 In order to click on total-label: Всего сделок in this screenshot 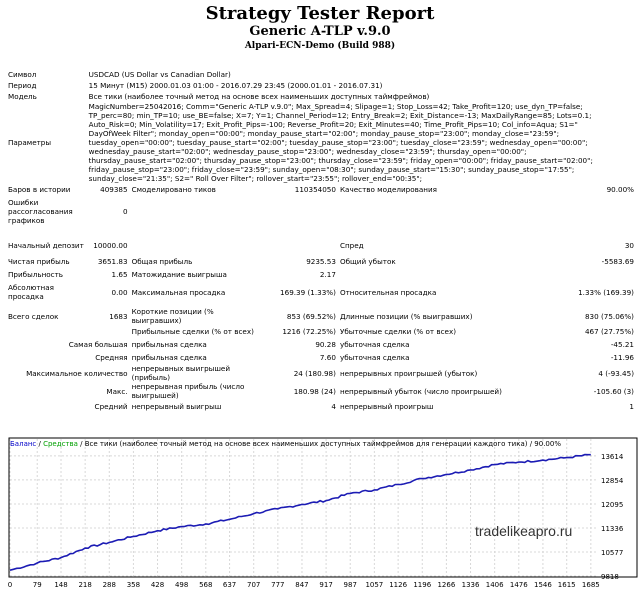, I will do `click(33, 316)`.